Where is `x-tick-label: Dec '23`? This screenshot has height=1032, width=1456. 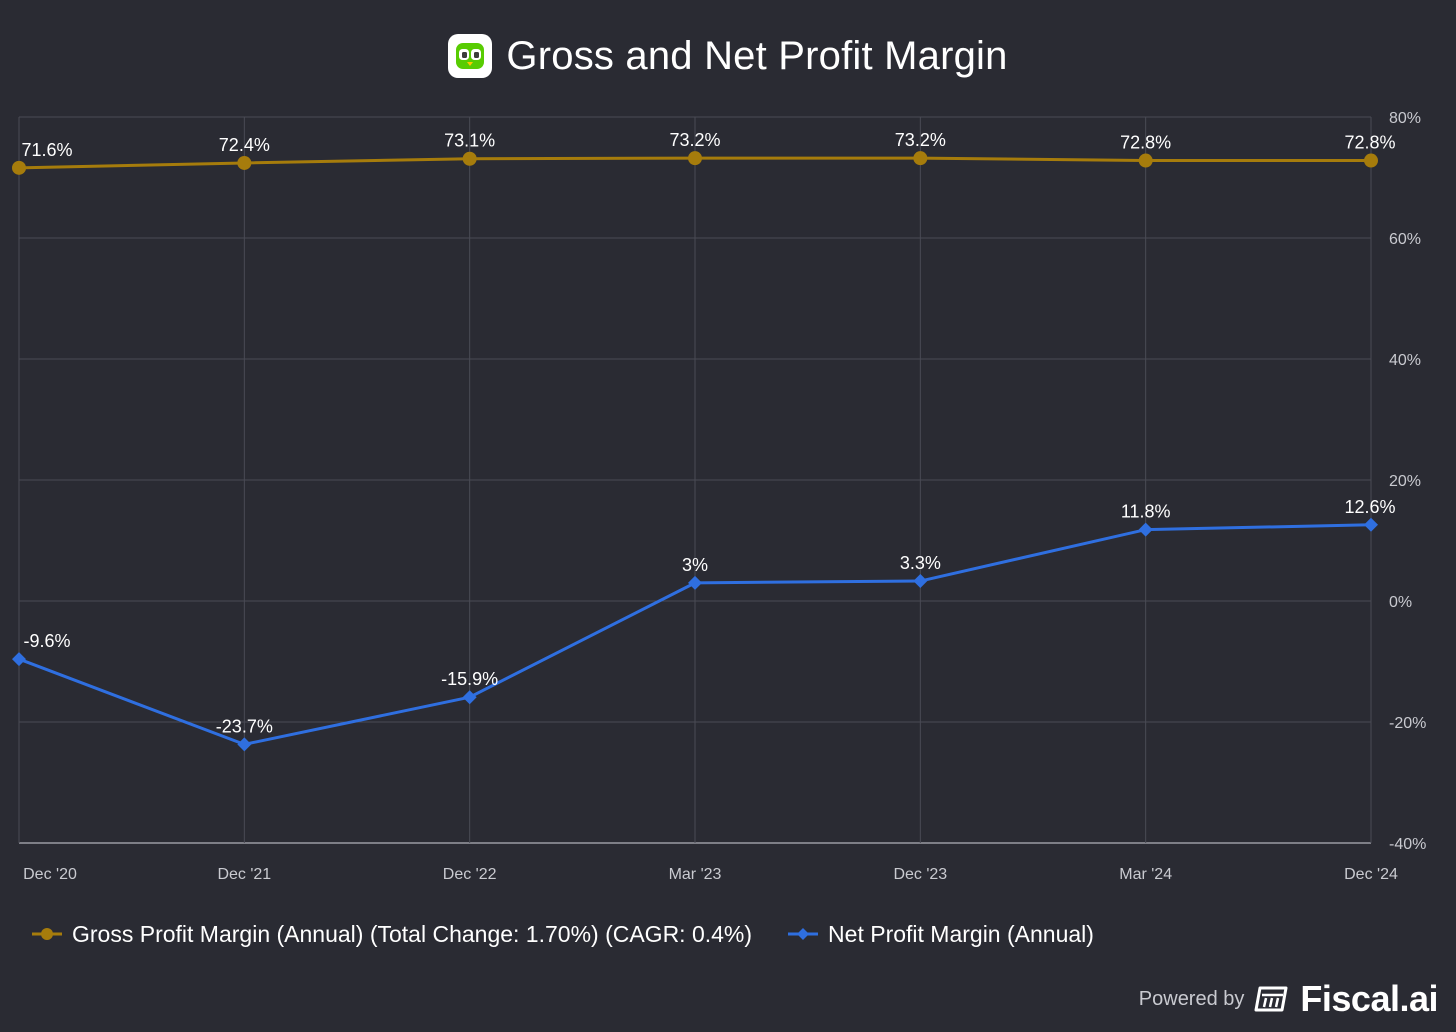 x-tick-label: Dec '23 is located at coordinates (920, 874).